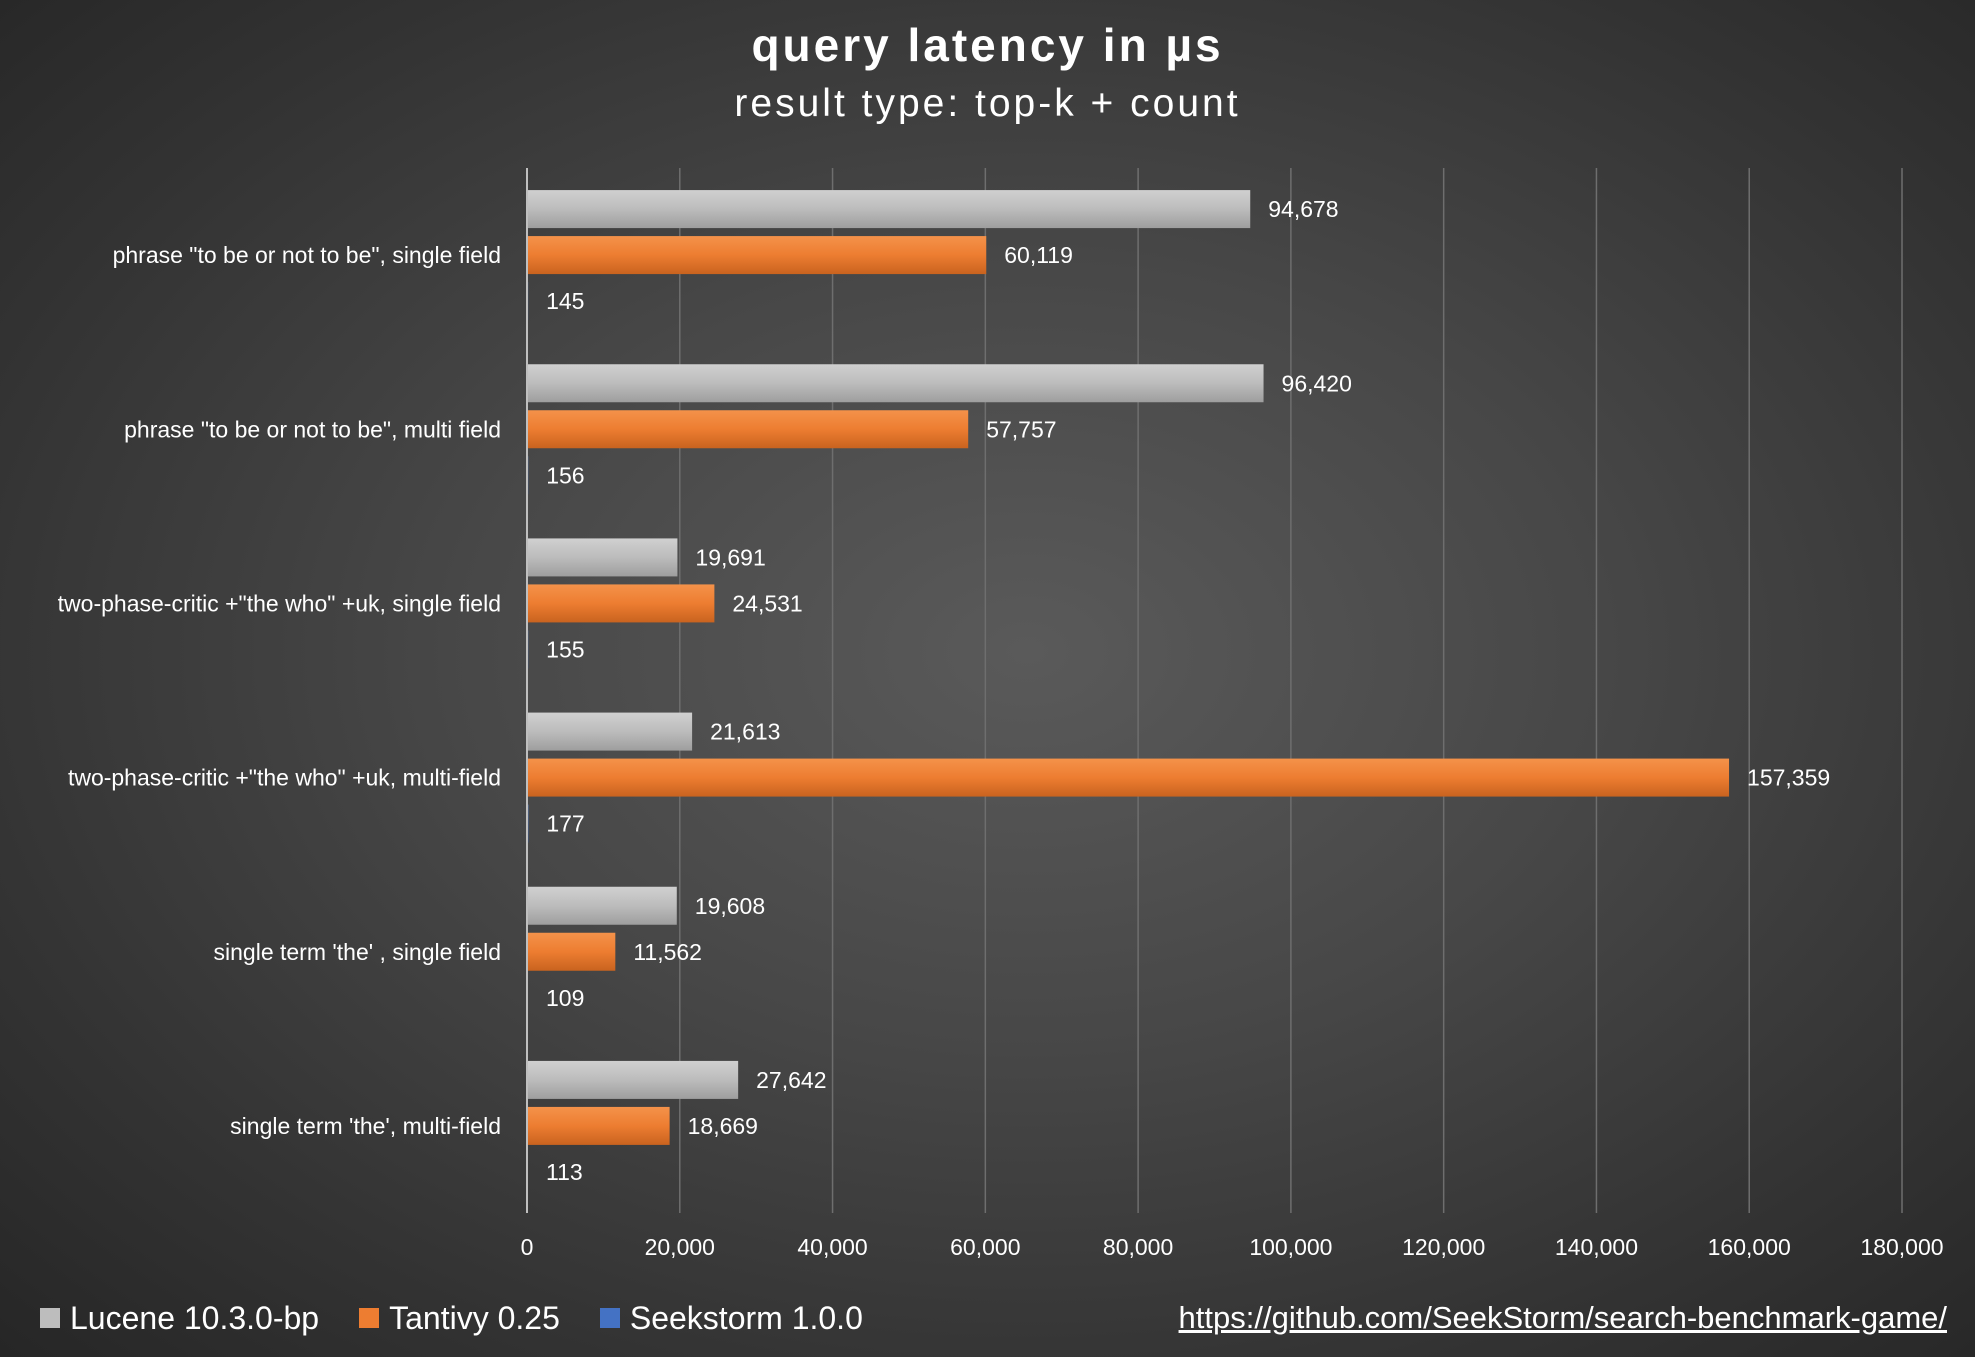  What do you see at coordinates (474, 1317) in the screenshot?
I see `legend-label-tantivy: Tantivy 0.25` at bounding box center [474, 1317].